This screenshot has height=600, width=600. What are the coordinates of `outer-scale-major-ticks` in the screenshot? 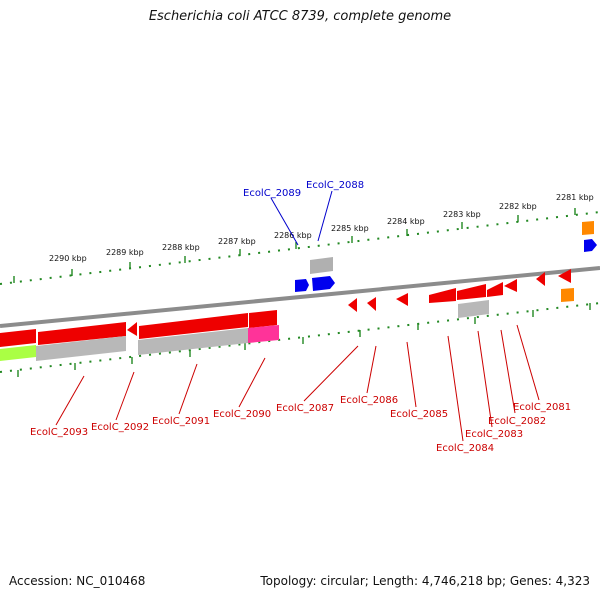 It's located at (294, 245).